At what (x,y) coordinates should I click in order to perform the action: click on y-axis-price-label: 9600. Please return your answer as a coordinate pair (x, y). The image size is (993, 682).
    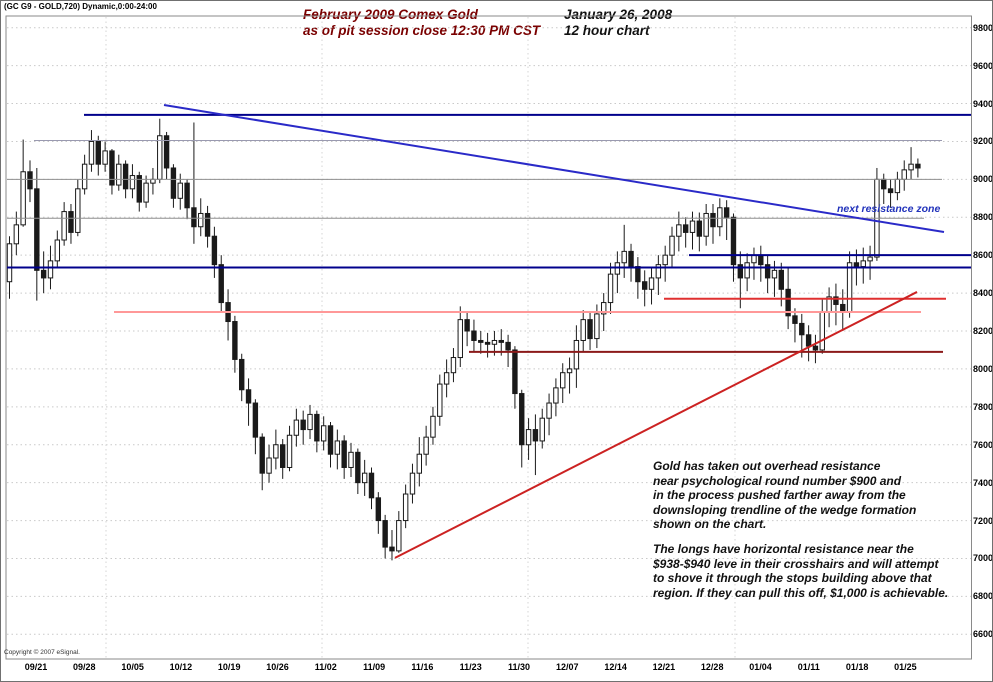
    Looking at the image, I should click on (983, 65).